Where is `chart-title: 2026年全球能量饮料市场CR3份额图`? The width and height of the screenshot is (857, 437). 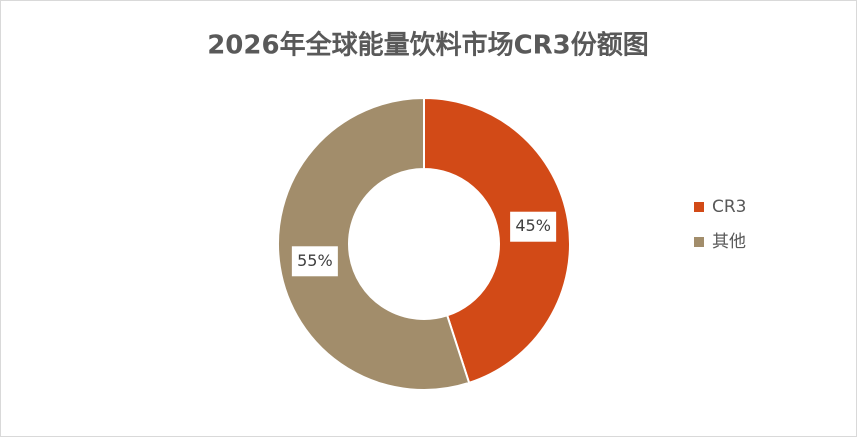
chart-title: 2026年全球能量饮料市场CR3份额图 is located at coordinates (428, 45).